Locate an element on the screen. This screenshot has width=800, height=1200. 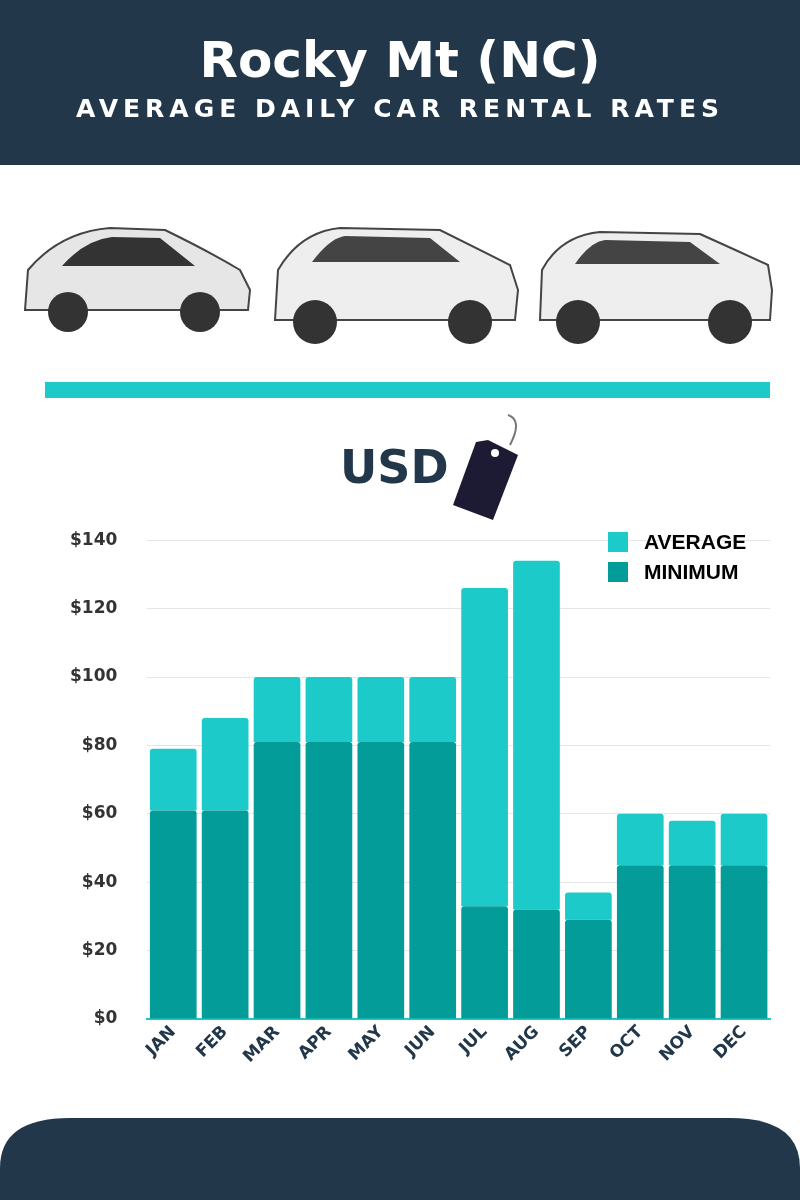
chart-subtitle: AVERAGE DAILY CAR RENTAL RATES is located at coordinates (400, 108).